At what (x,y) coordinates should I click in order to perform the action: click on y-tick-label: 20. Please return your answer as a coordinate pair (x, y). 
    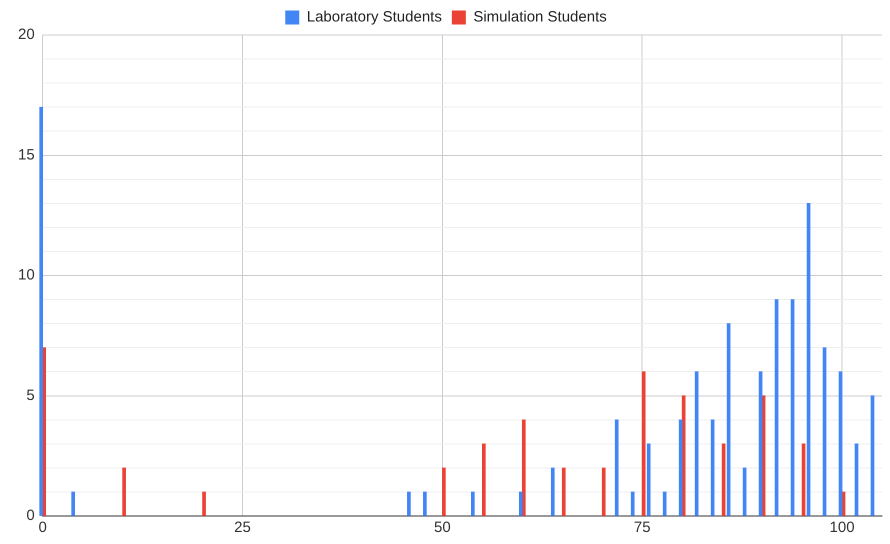
    Looking at the image, I should click on (26, 35).